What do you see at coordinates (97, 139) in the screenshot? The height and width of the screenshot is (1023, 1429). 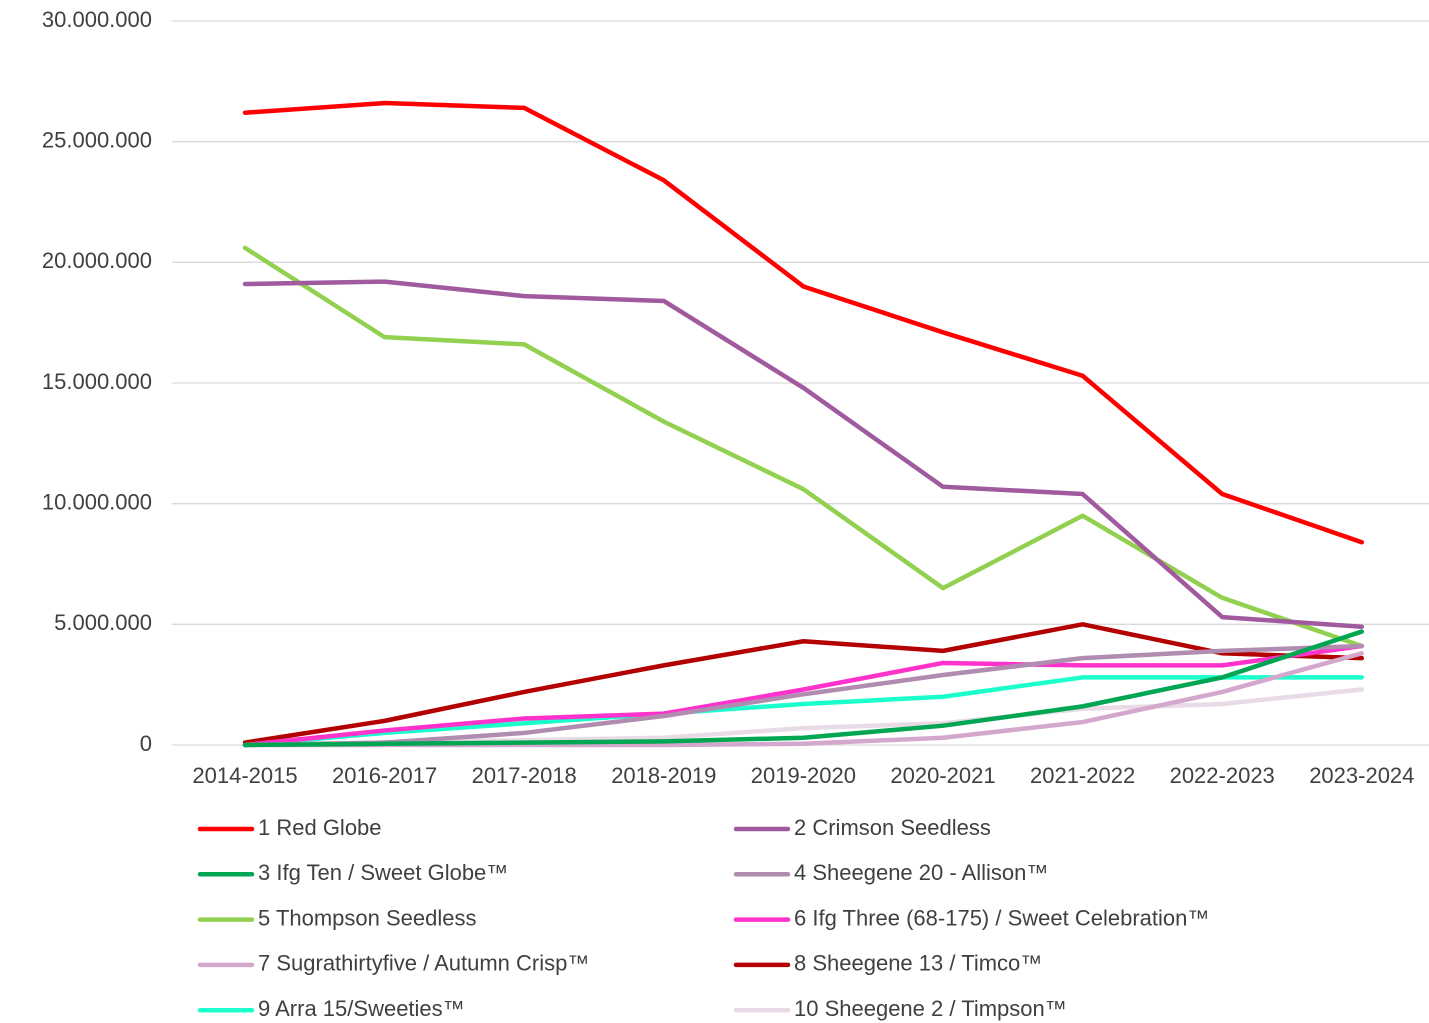 I see `y-tick-label: 25.000.000` at bounding box center [97, 139].